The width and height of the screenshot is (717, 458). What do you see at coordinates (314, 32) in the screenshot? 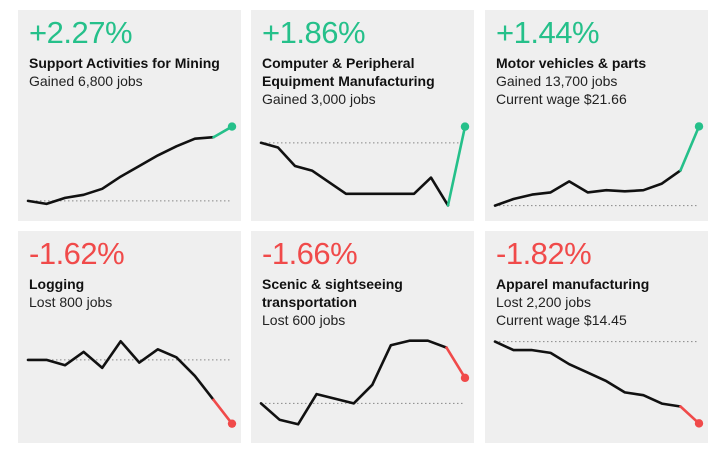
I see `percent-change: +1.86%` at bounding box center [314, 32].